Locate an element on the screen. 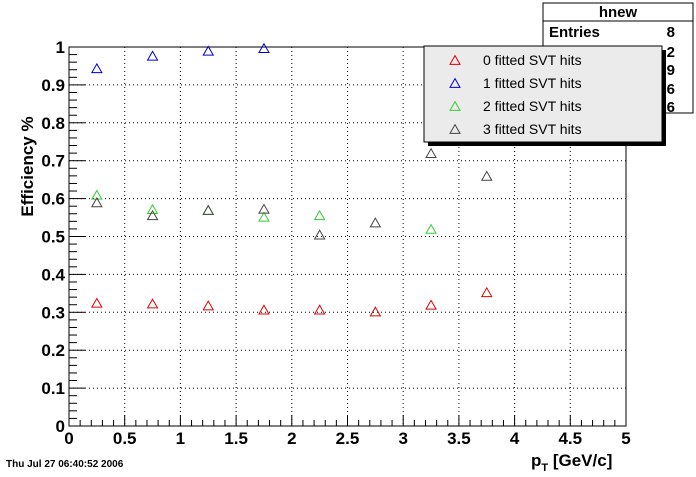  y-axis-title: Efficiency % is located at coordinates (27, 166).